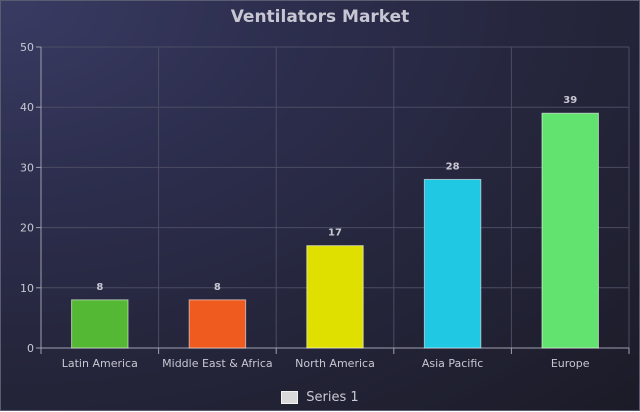  I want to click on bar-value-label: 17, so click(335, 233).